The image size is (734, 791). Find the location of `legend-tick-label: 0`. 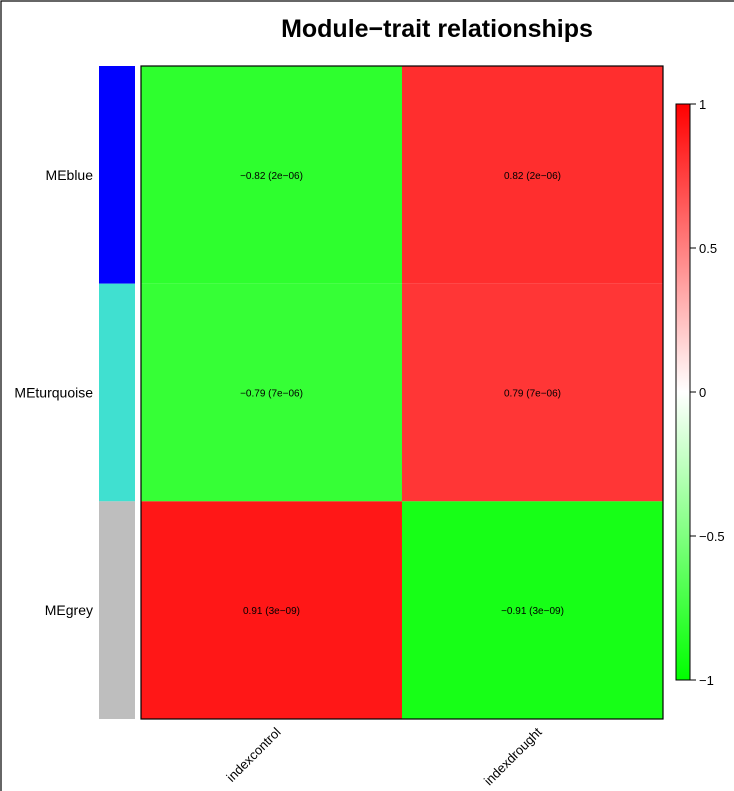

legend-tick-label: 0 is located at coordinates (702, 392).